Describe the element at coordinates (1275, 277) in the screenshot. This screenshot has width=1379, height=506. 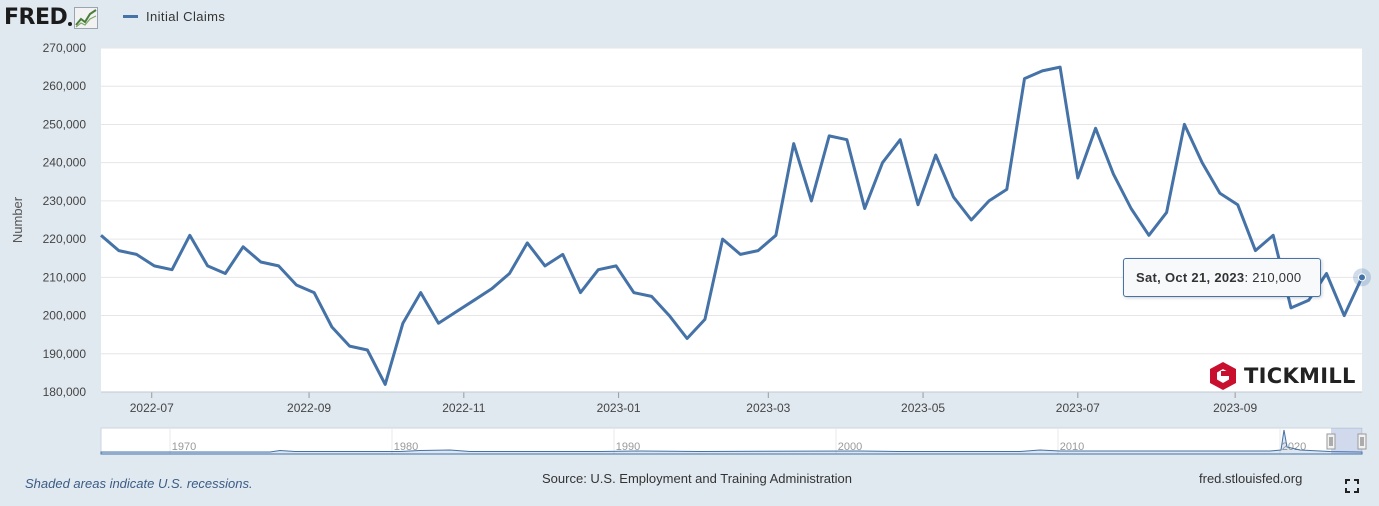
I see `tooltip-value: 210,000` at that location.